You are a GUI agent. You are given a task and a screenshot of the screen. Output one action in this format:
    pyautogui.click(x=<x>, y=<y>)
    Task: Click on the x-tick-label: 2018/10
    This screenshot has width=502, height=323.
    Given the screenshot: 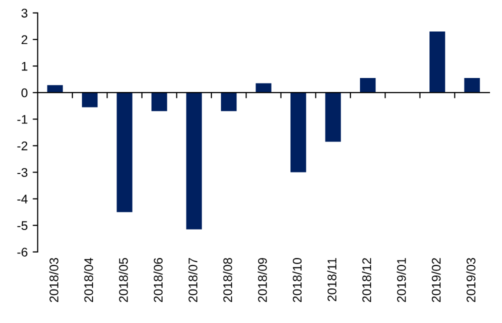 What is the action you would take?
    pyautogui.click(x=297, y=280)
    